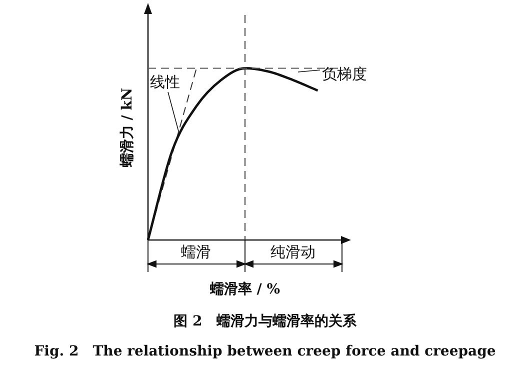 The width and height of the screenshot is (530, 375). Describe the element at coordinates (128, 128) in the screenshot. I see `y-axis-title: 蠕滑力 / kN` at that location.